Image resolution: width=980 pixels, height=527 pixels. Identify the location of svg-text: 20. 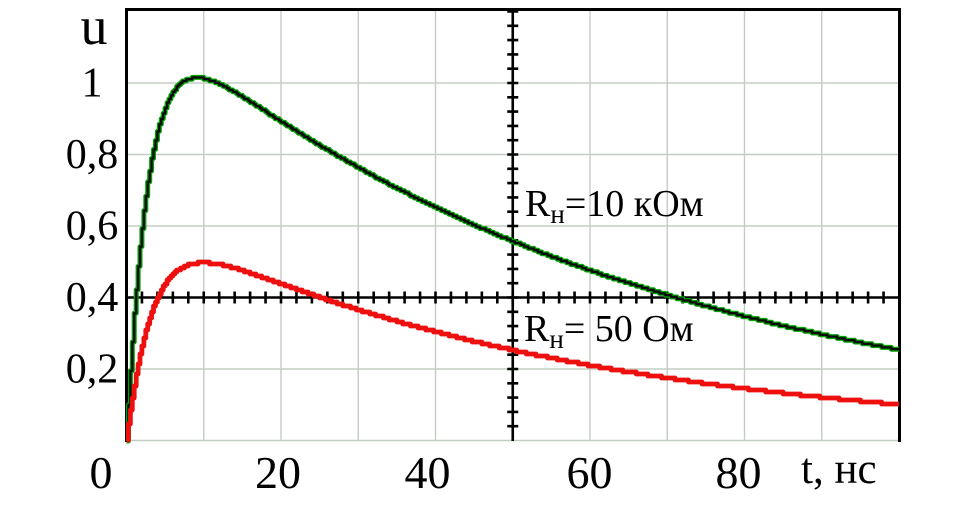
(278, 472).